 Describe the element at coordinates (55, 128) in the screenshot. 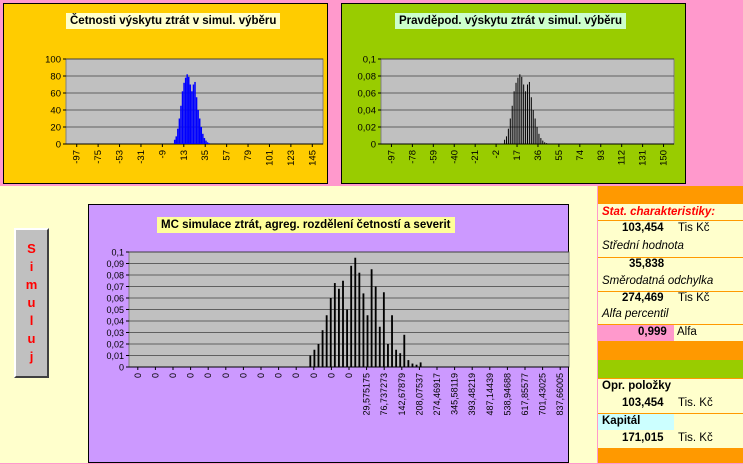

I see `y-tick-label: 20` at that location.